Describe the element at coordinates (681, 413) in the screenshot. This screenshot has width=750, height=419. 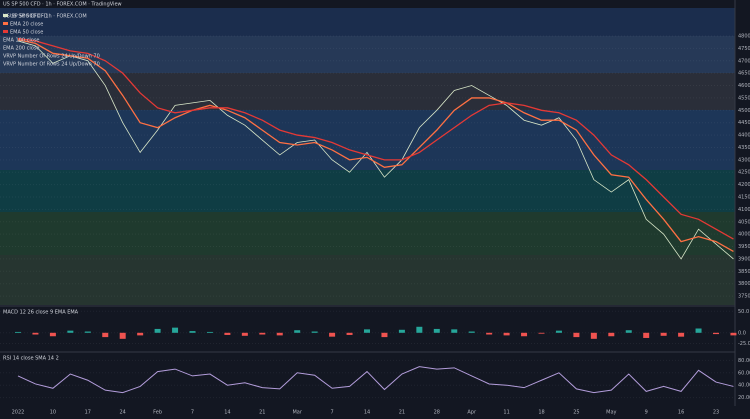
I see `x-tick-label: 16` at that location.